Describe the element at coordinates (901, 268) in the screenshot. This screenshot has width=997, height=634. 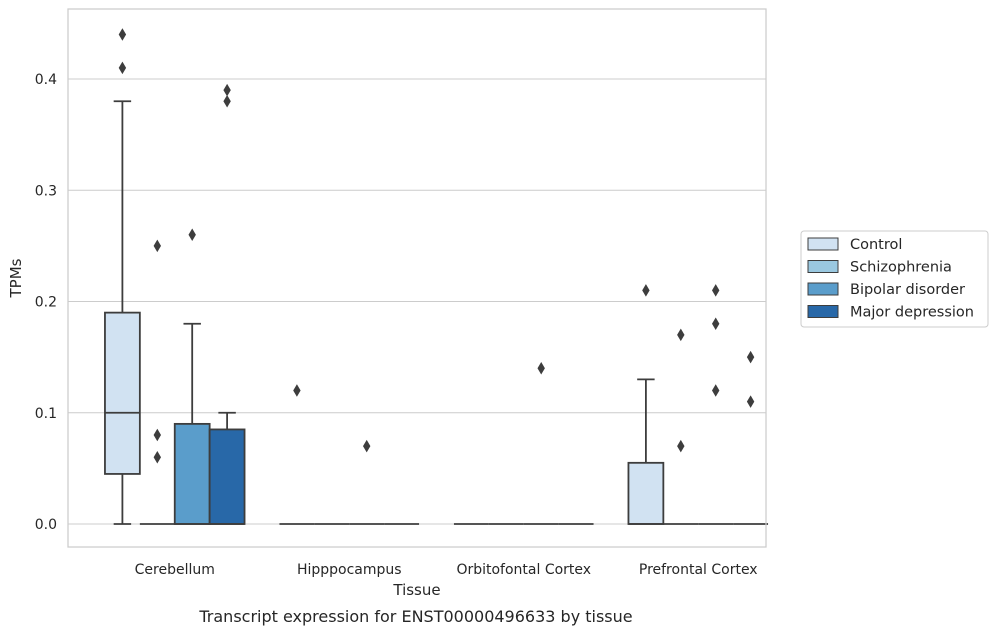
I see `legend-label: Schizophrenia` at that location.